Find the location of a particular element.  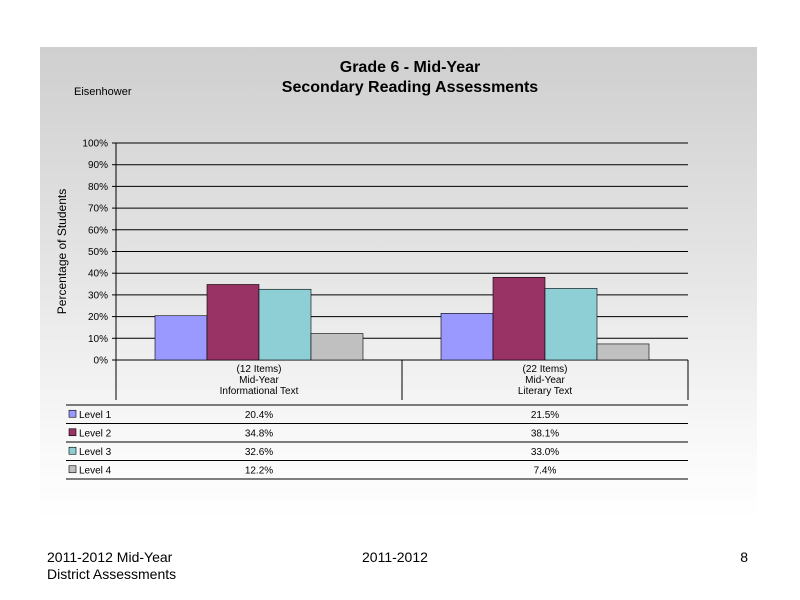

category-label: (12 Items) is located at coordinates (258, 369).